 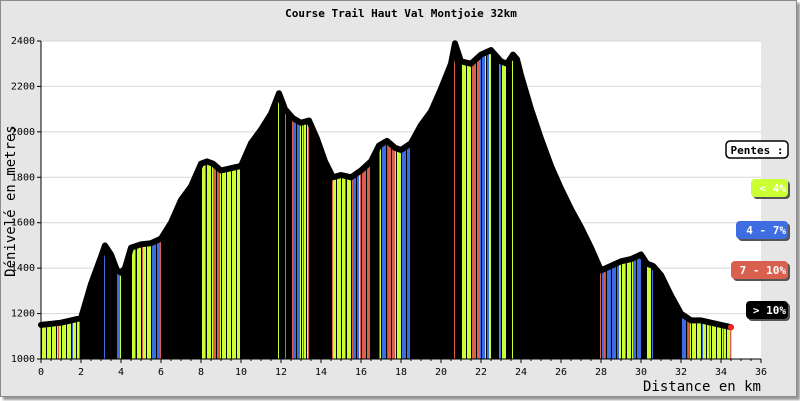 What do you see at coordinates (23, 86) in the screenshot?
I see `y-tick-label: 2200` at bounding box center [23, 86].